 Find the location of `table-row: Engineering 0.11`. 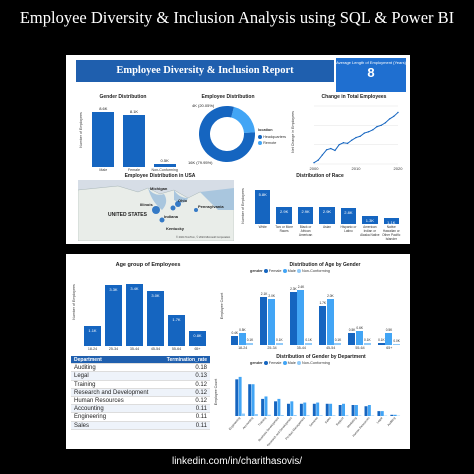

table-row: Engineering 0.11 is located at coordinates (140, 417).